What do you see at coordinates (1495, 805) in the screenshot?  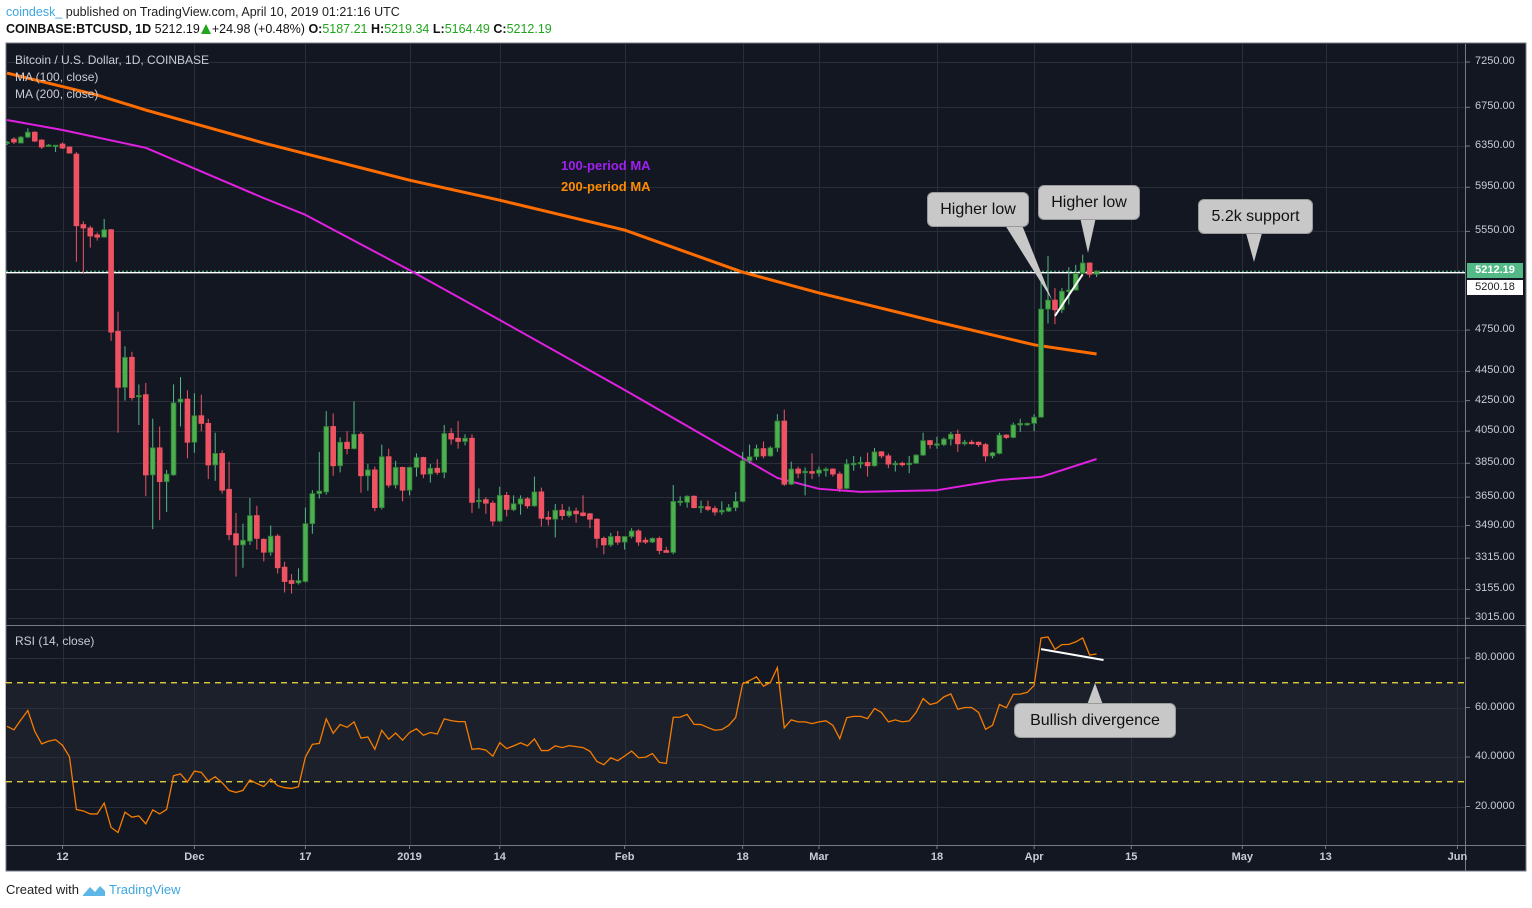 I see `rsi-axis-label: 20.0000` at bounding box center [1495, 805].